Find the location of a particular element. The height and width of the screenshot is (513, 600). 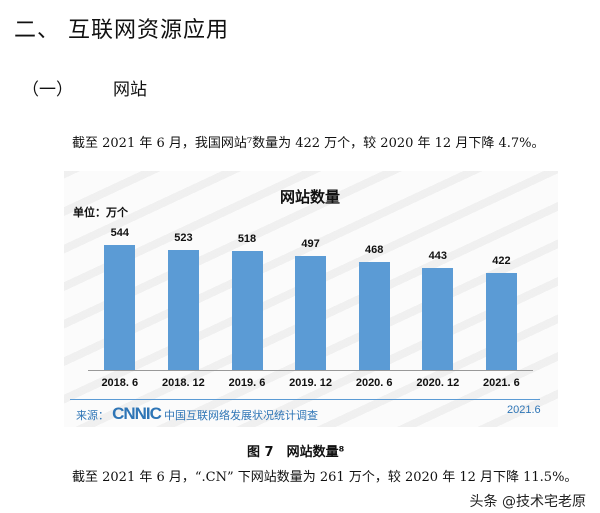

source-date: 2021.6 is located at coordinates (524, 410).